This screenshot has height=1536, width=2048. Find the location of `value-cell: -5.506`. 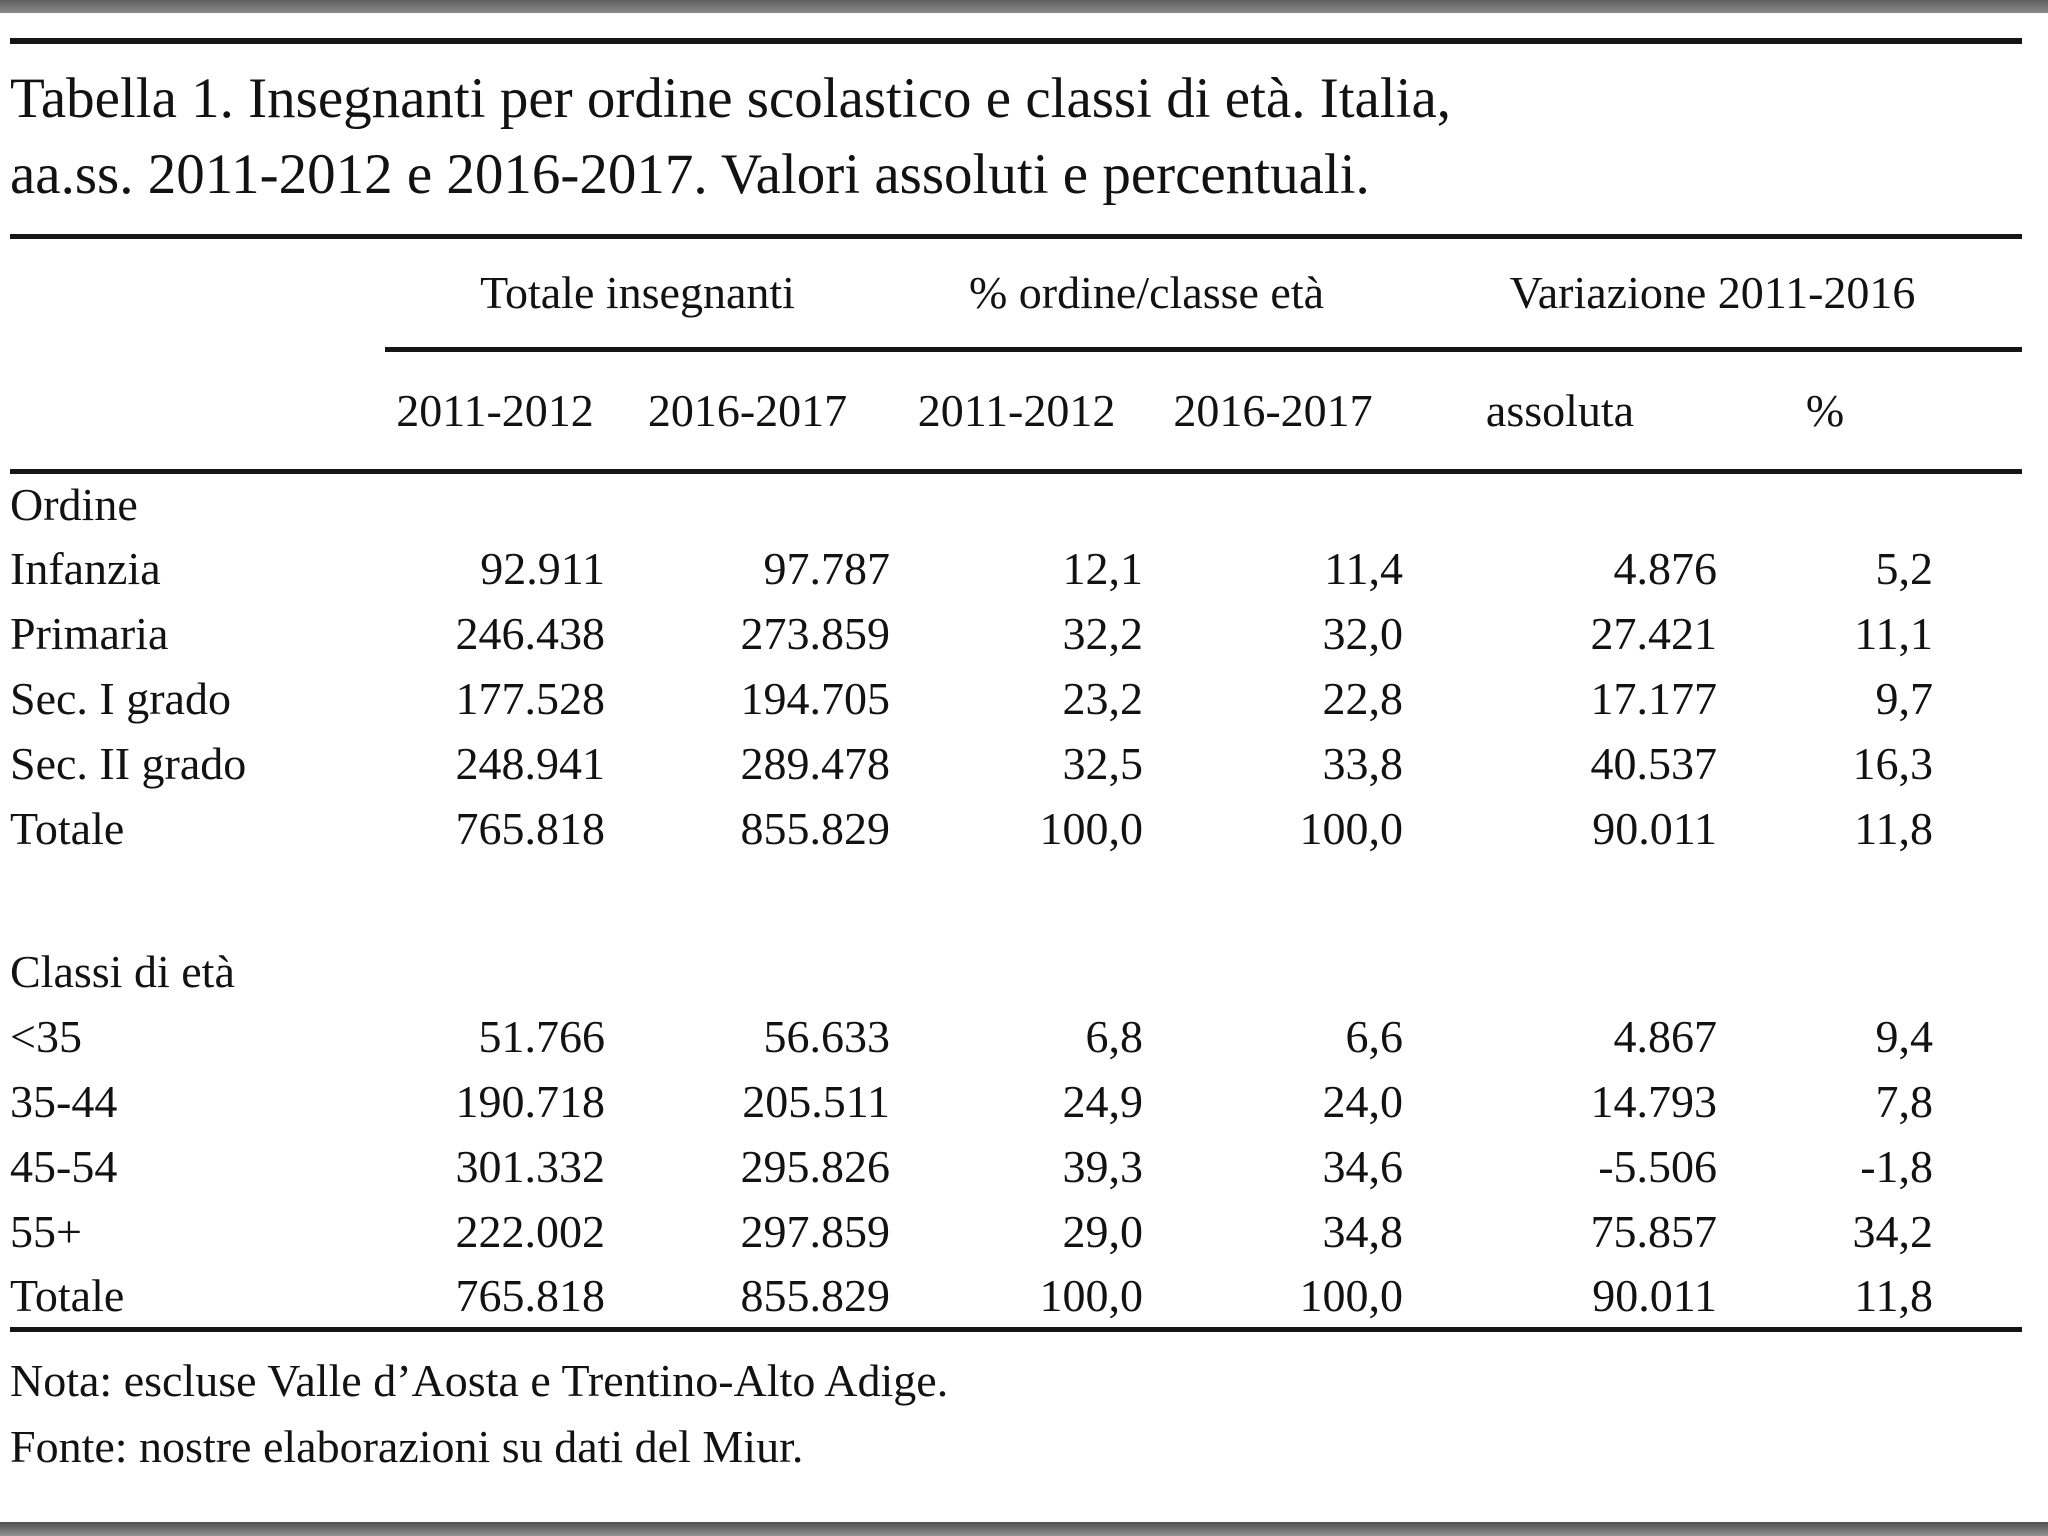

value-cell: -5.506 is located at coordinates (1658, 1166).